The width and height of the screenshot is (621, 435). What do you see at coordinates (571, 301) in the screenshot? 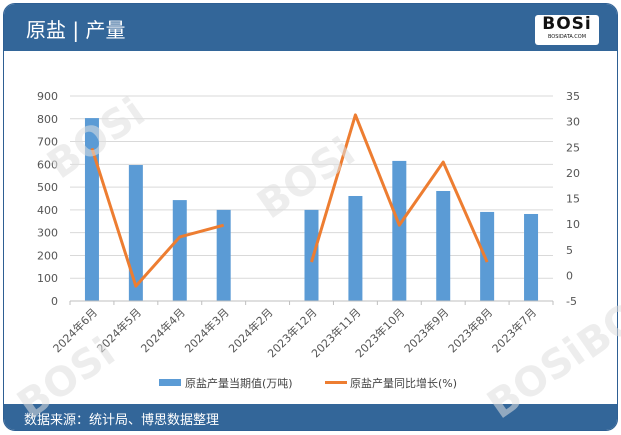
I see `right-tick-label: -5` at bounding box center [571, 301].